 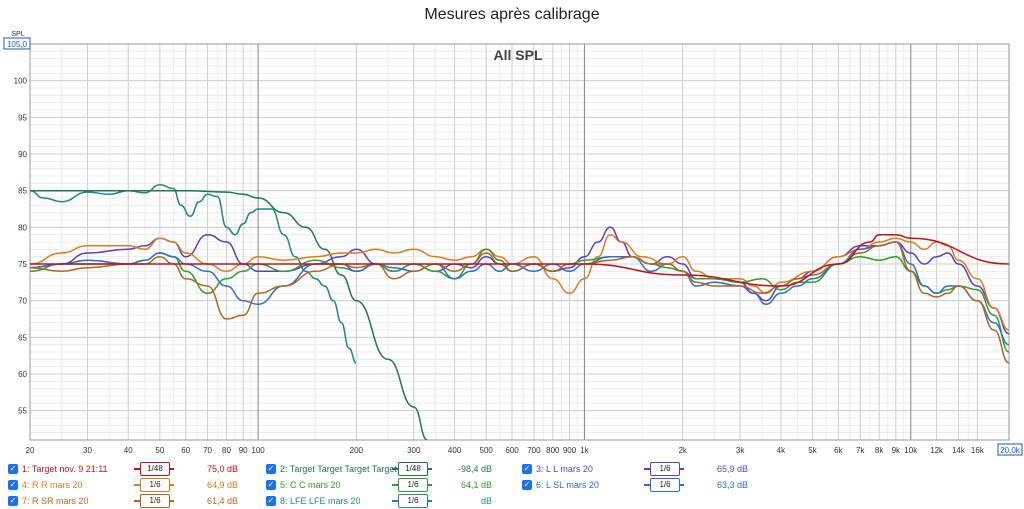 What do you see at coordinates (838, 450) in the screenshot?
I see `x-tick-label: 6k` at bounding box center [838, 450].